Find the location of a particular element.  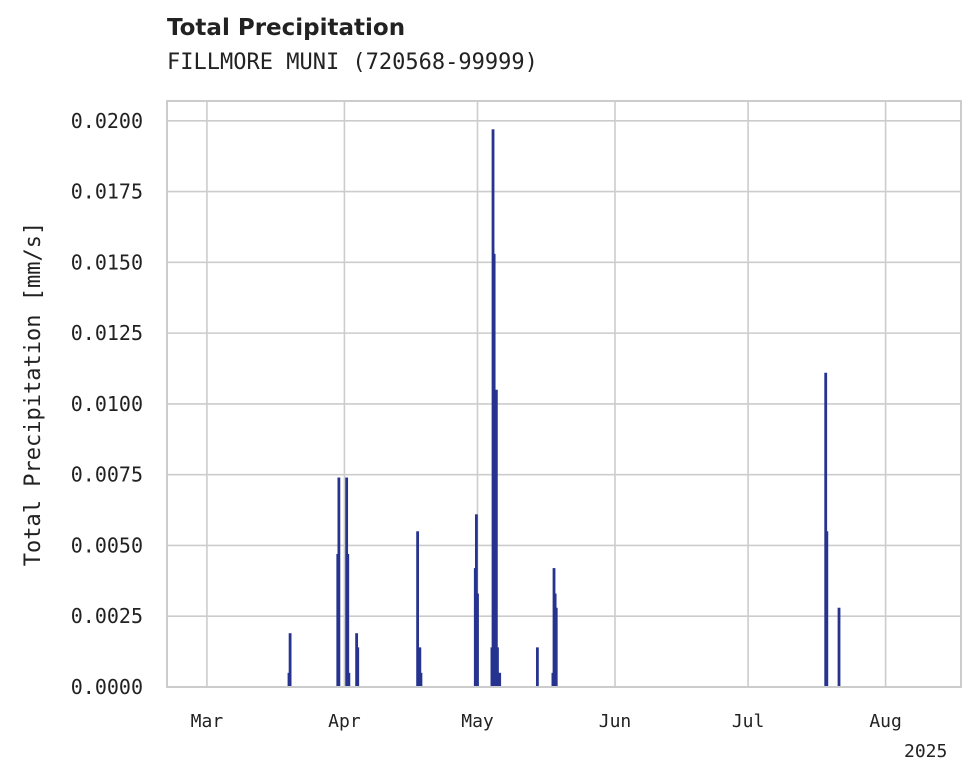

y-axis-label: Total Precipitation [mm/s] is located at coordinates (33, 394).